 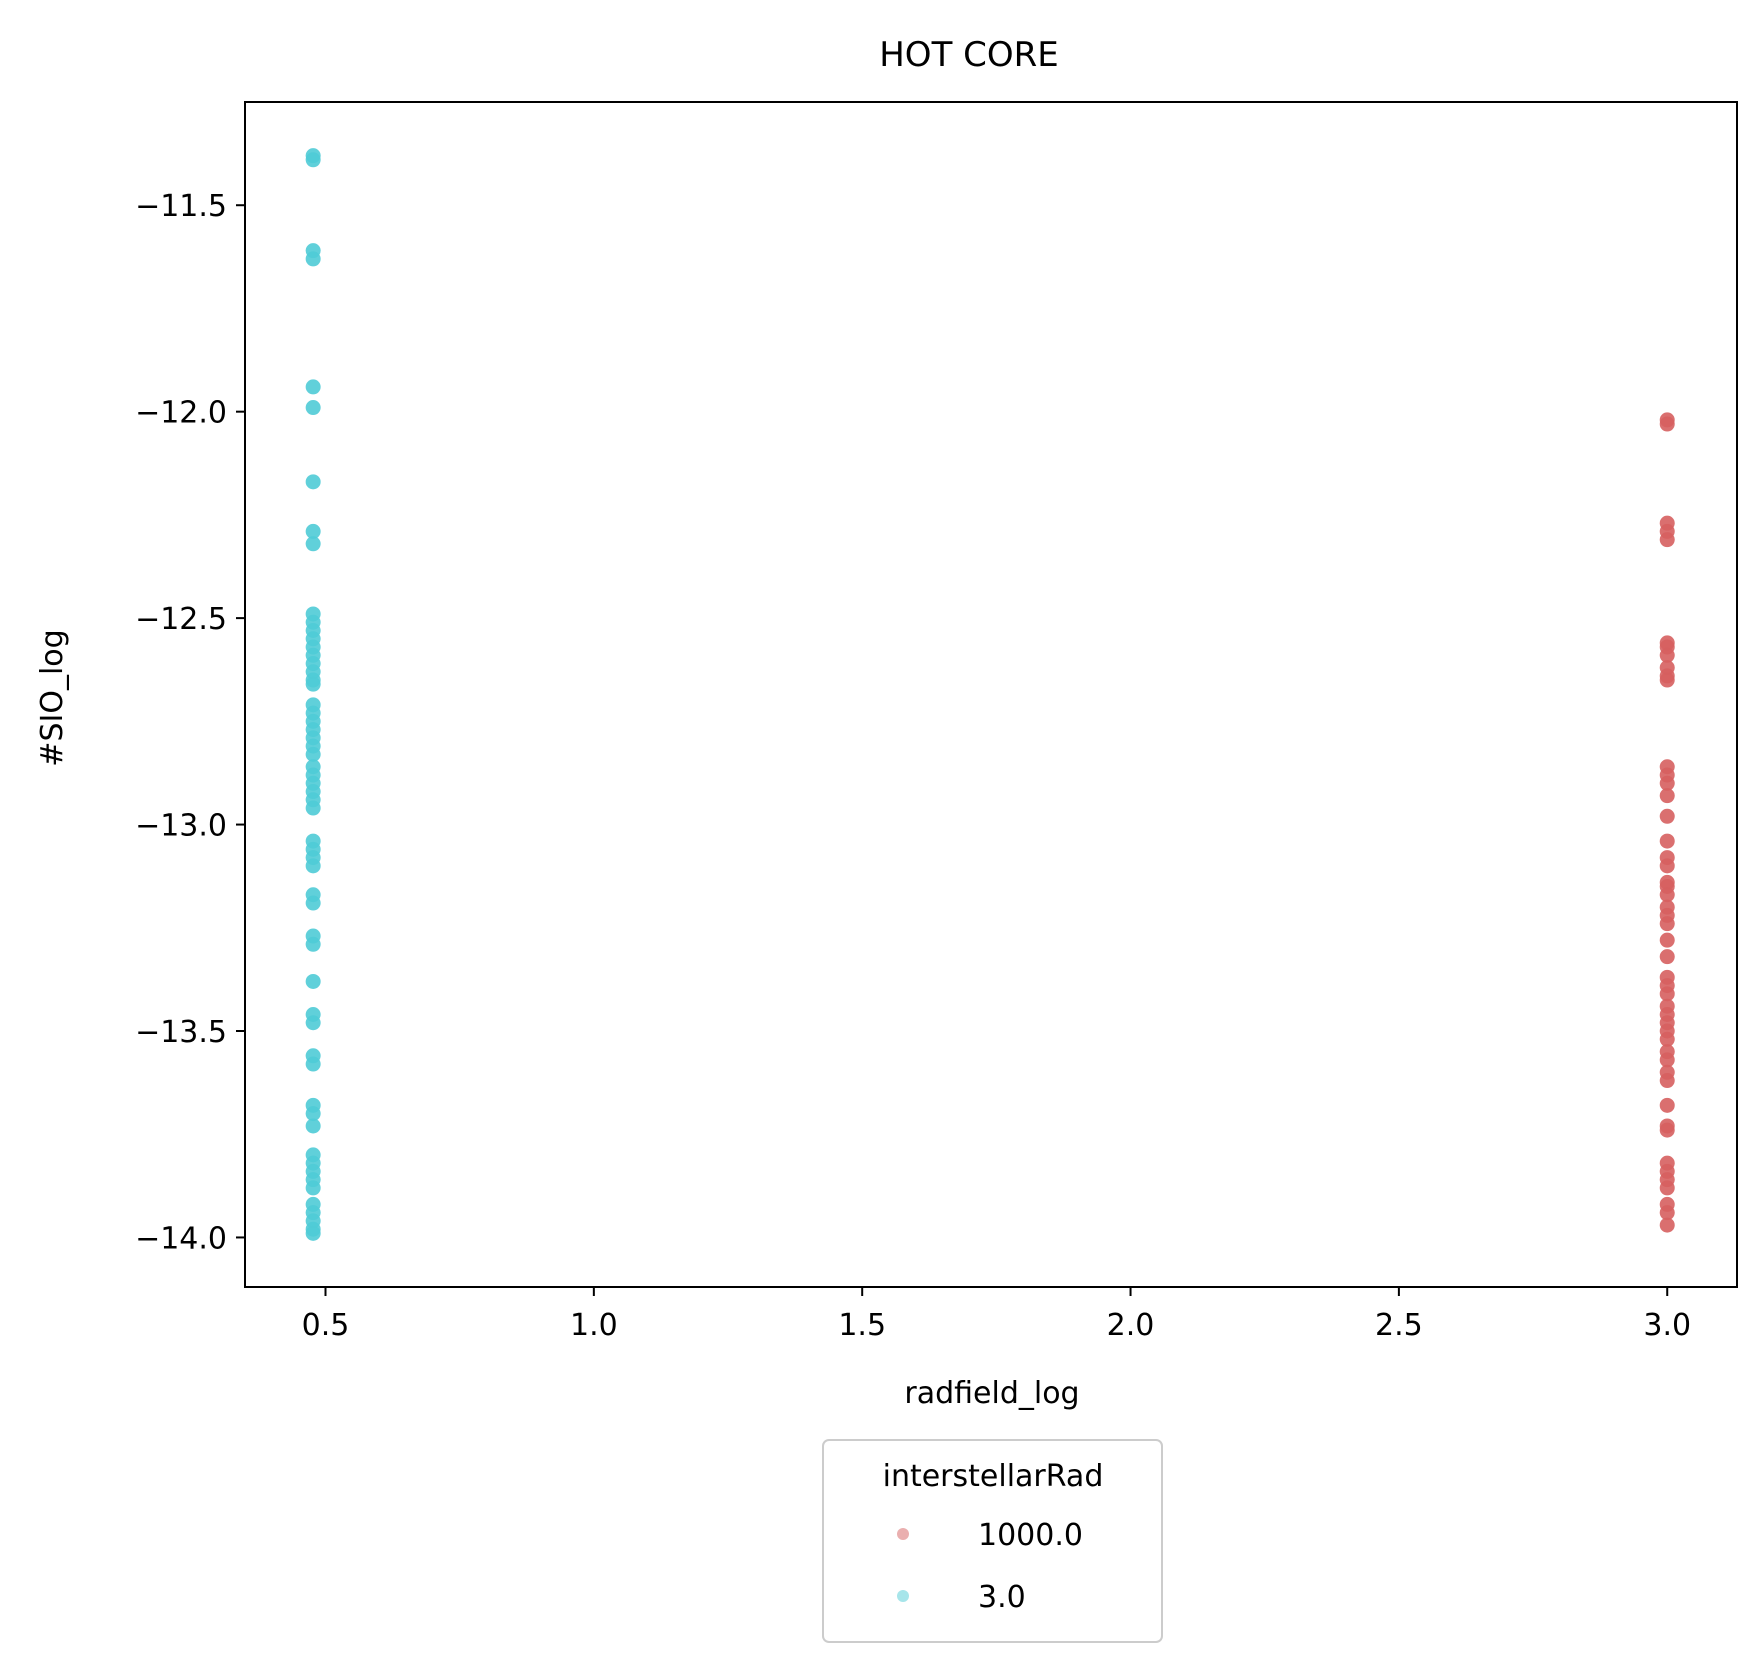 I want to click on y-tick-label: −12.5, so click(x=181, y=619).